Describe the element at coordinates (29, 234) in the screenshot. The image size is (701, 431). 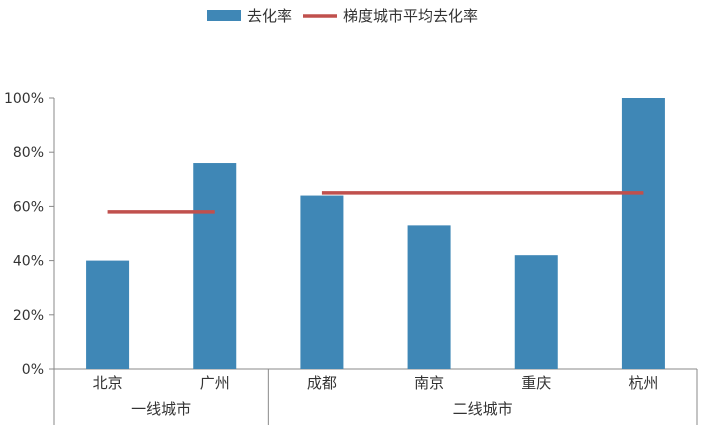
I see `y-axis: 0% 20% 40% 60% 80% 100%` at that location.